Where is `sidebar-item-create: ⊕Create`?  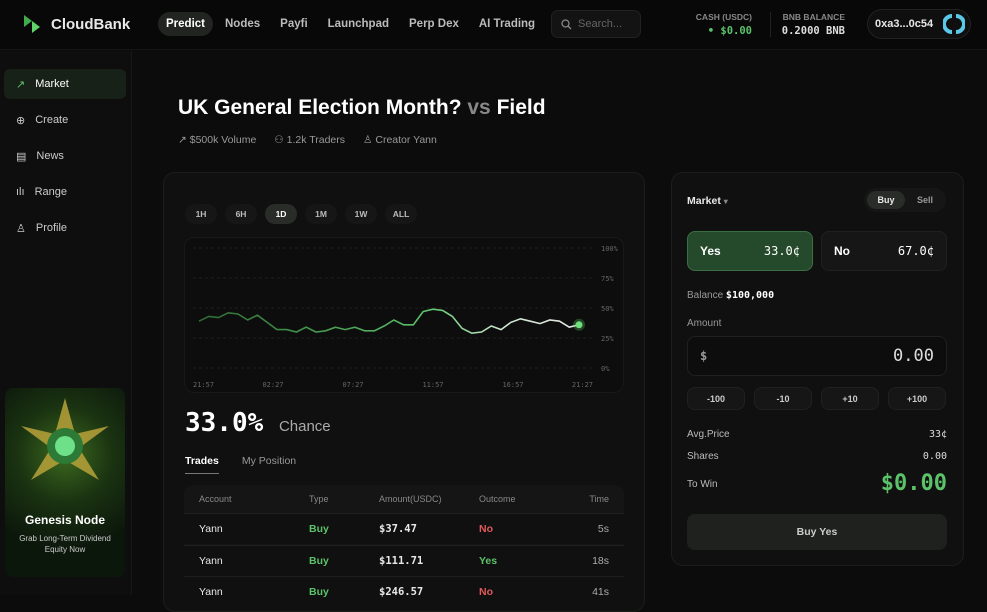 sidebar-item-create: ⊕Create is located at coordinates (65, 120).